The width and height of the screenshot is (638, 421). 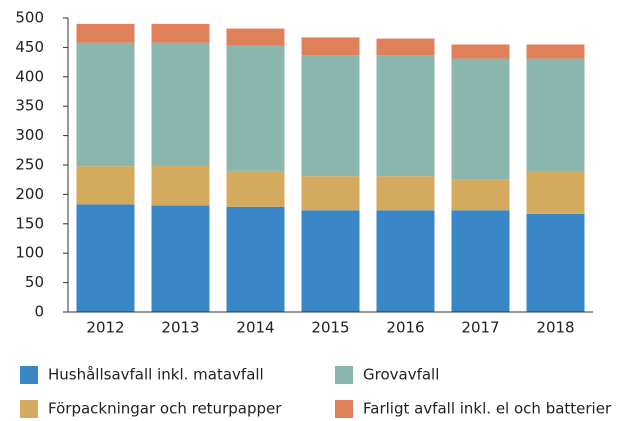 I want to click on y-tick-label: 100, so click(x=29, y=253).